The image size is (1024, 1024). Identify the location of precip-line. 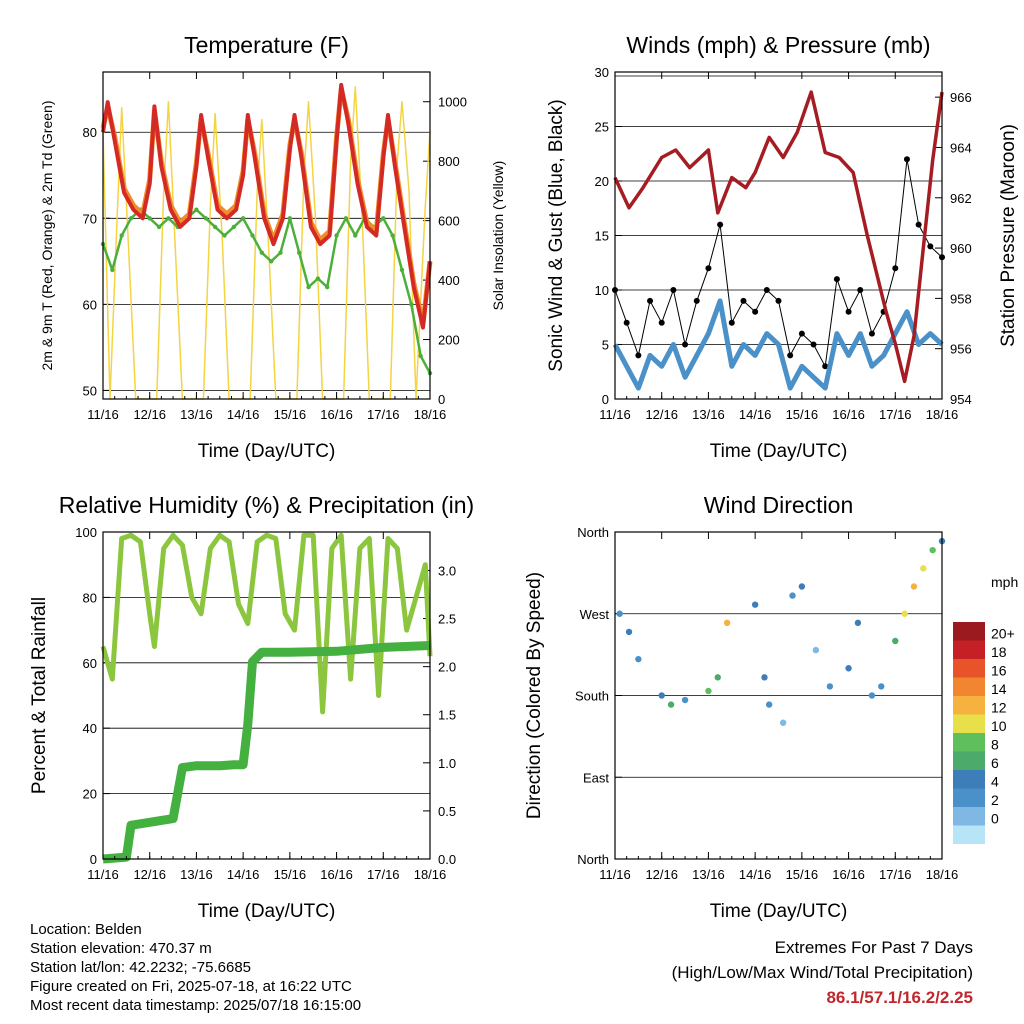
(266, 752).